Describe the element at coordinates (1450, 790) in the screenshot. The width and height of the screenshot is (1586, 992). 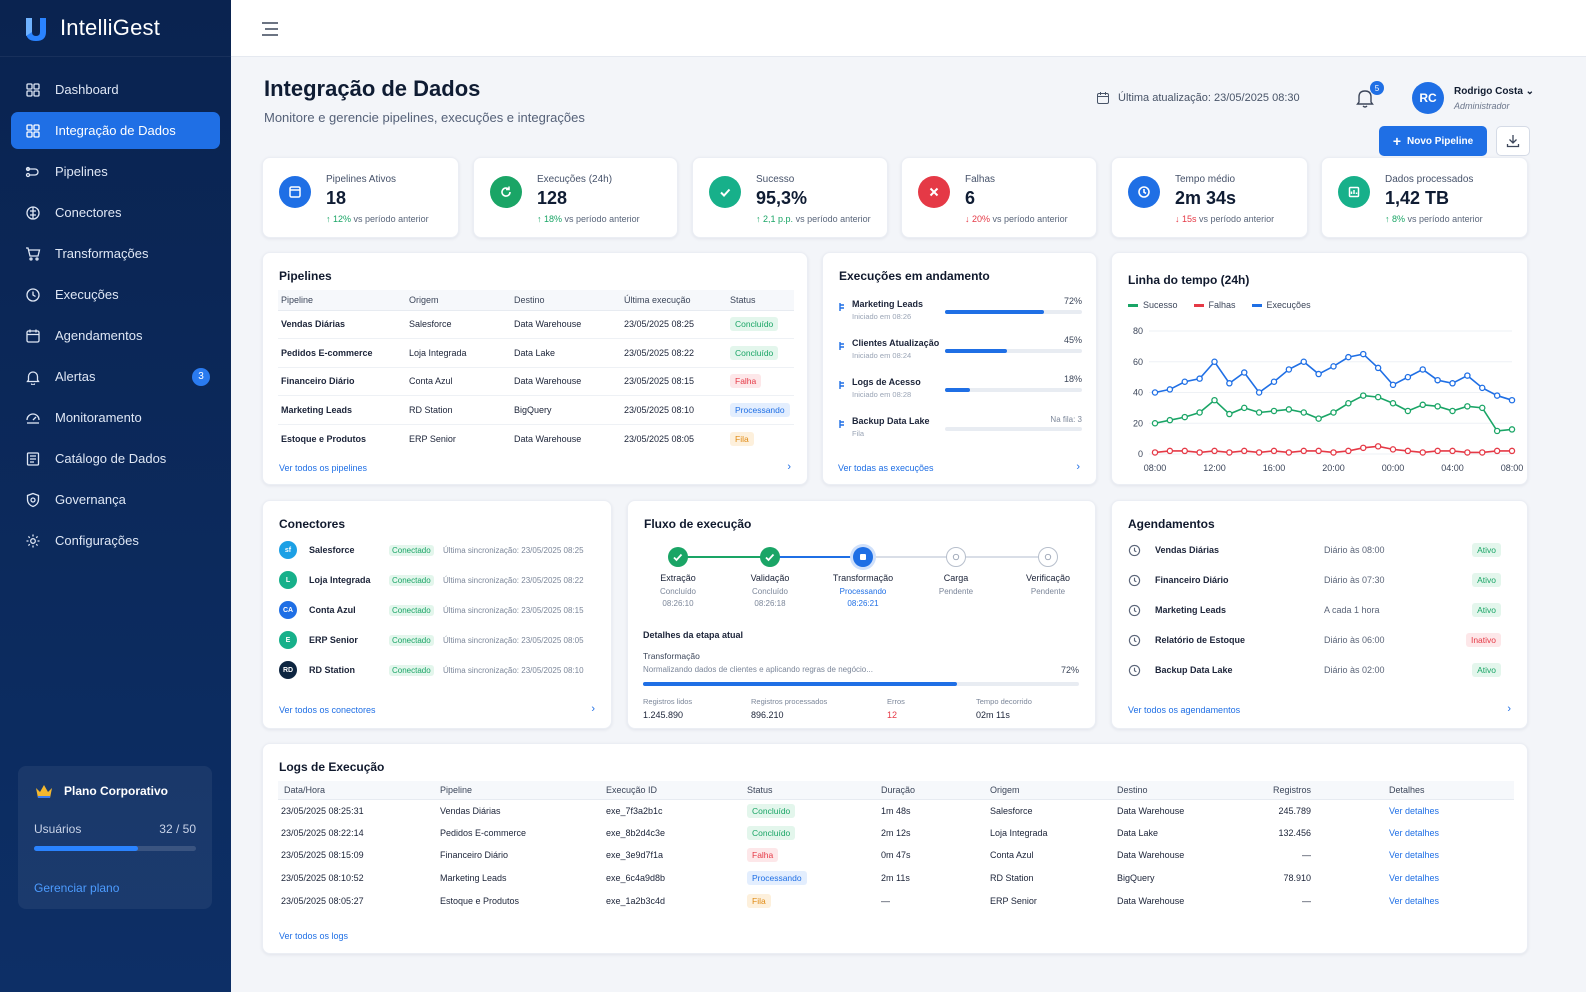
I see `column-header: Detalhes` at that location.